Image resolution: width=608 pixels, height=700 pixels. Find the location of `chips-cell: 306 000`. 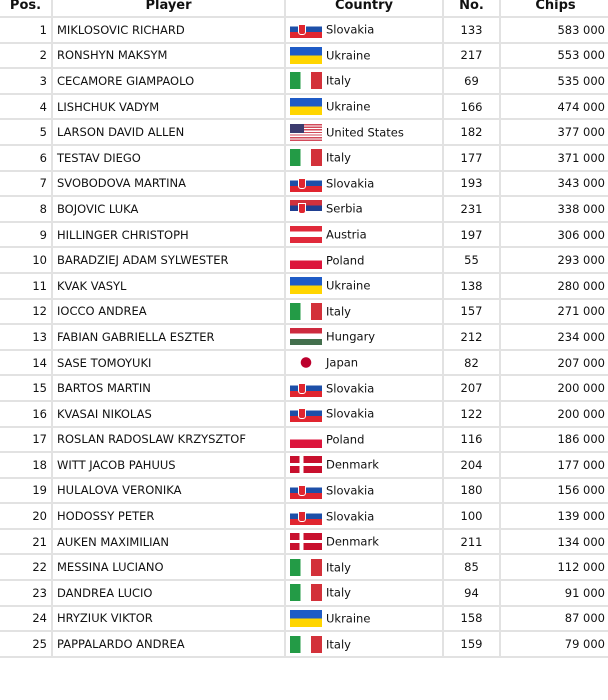

chips-cell: 306 000 is located at coordinates (553, 234).